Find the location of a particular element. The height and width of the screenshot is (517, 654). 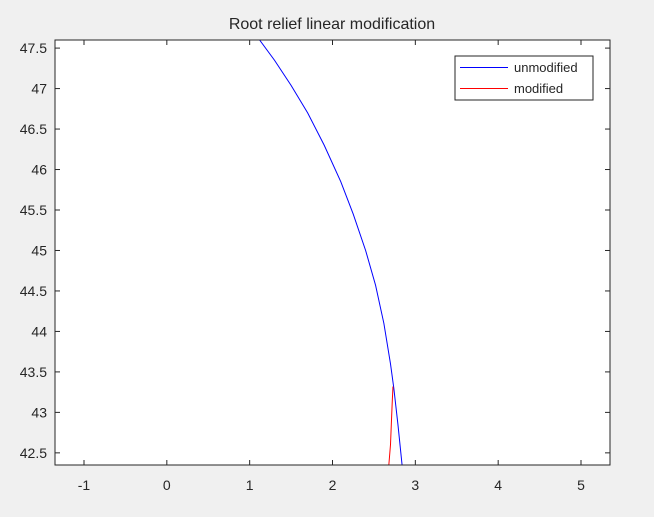

legend-label-unmodified: unmodified is located at coordinates (546, 67).